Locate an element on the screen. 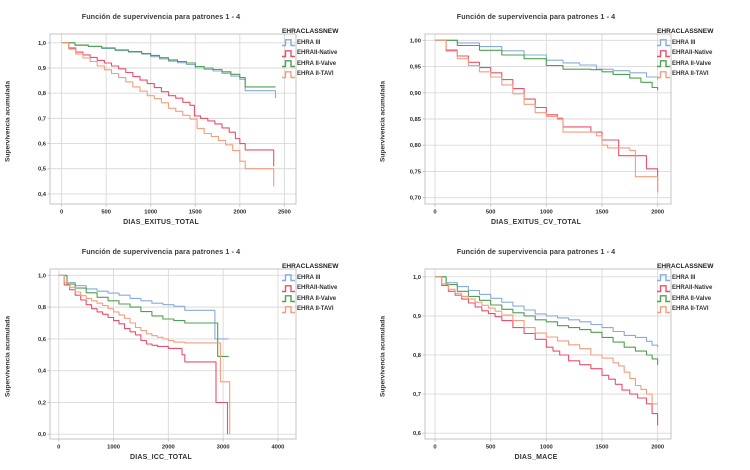 Image resolution: width=750 pixels, height=470 pixels. x-axis-label: DIAS_EXITUS_CV_TOTAL is located at coordinates (536, 222).